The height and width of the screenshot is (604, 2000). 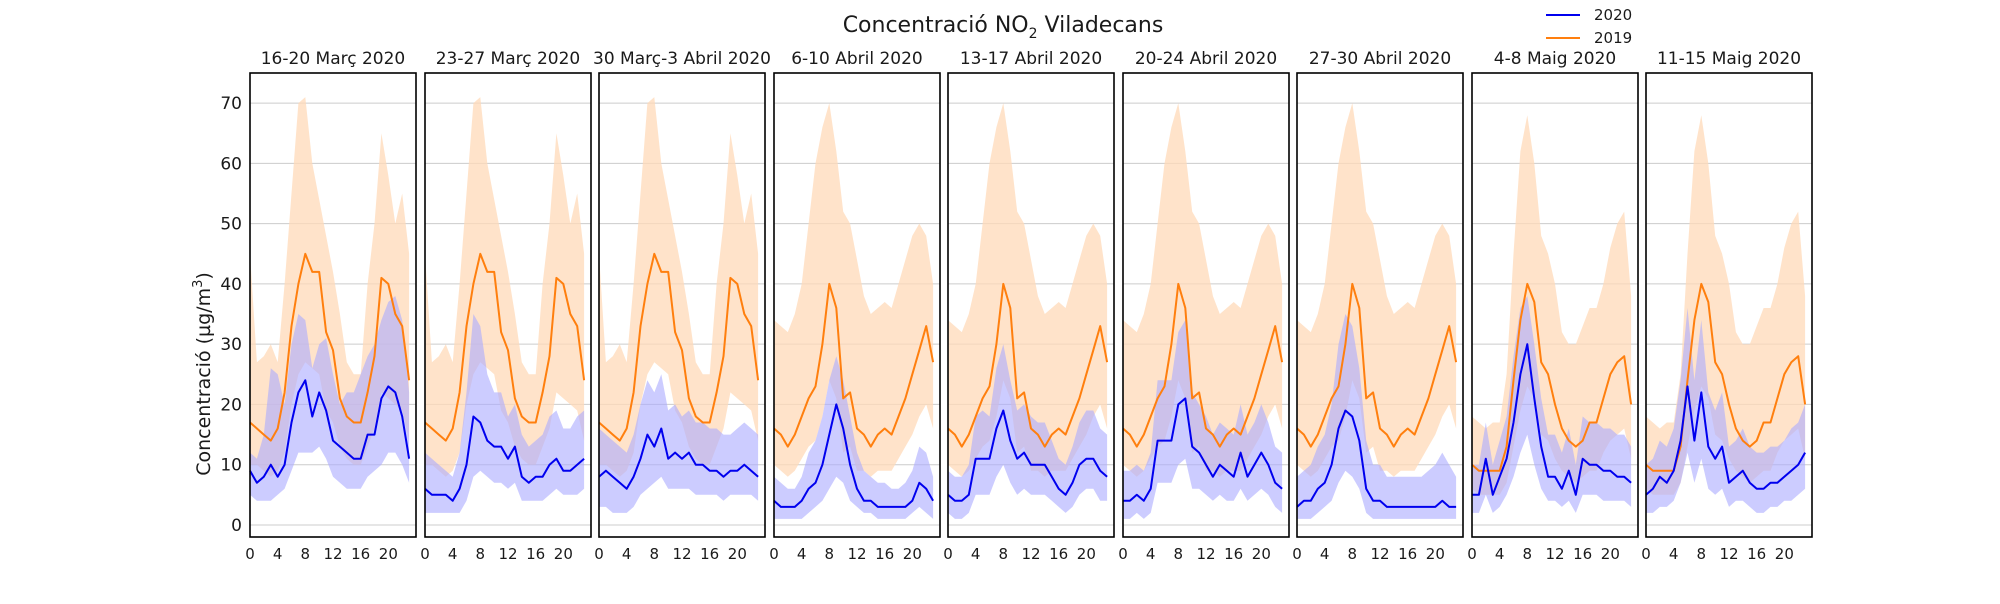 What do you see at coordinates (830, 554) in the screenshot?
I see `x-tick-label-4-8: 8` at bounding box center [830, 554].